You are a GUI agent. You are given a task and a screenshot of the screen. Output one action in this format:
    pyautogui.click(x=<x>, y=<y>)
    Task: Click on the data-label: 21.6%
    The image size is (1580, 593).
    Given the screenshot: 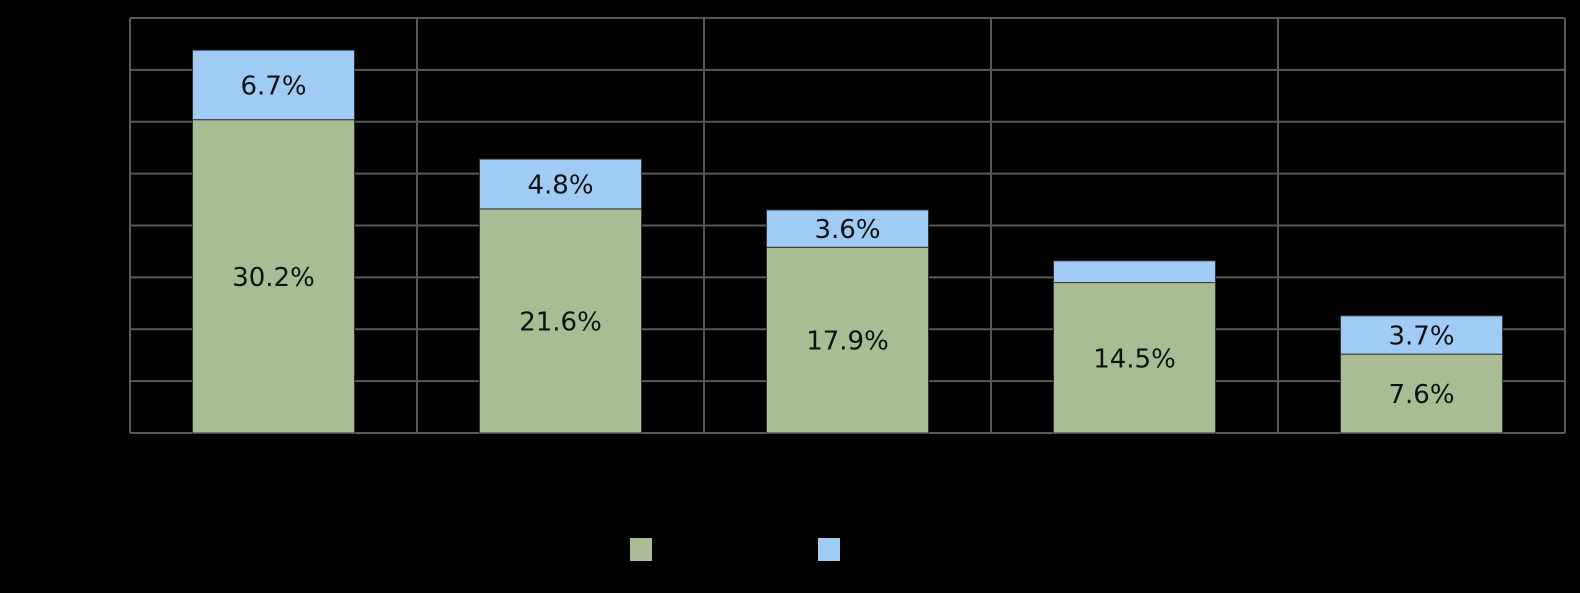 What is the action you would take?
    pyautogui.click(x=560, y=322)
    